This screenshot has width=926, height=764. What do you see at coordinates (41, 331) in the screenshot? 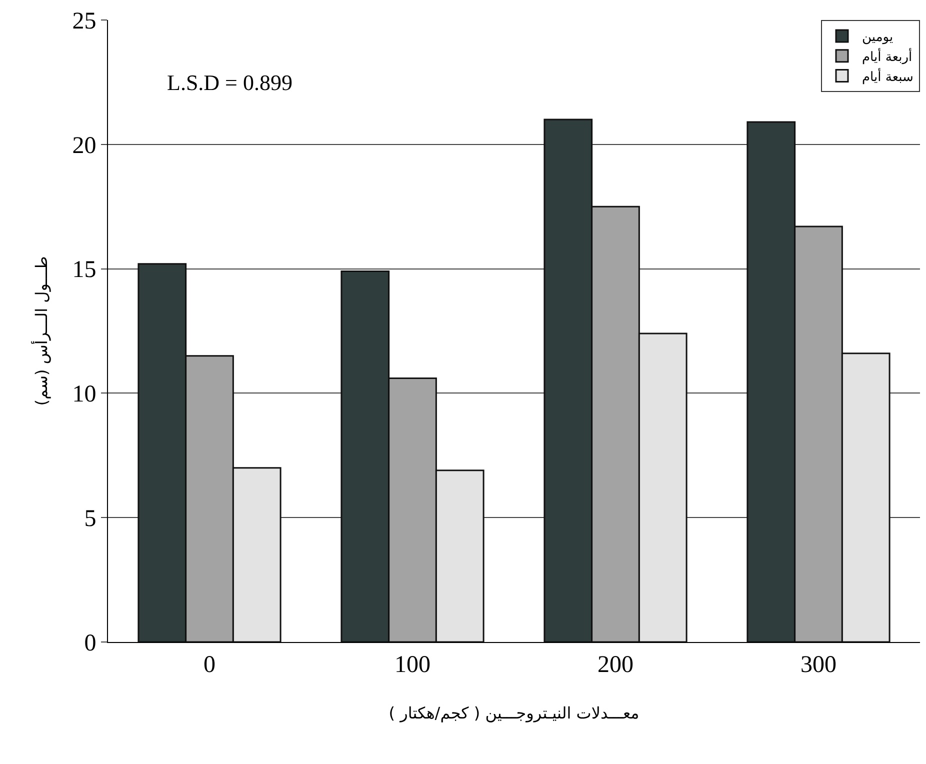
I see `y-axis-title: طـــول الـــرأس (سم)` at bounding box center [41, 331].